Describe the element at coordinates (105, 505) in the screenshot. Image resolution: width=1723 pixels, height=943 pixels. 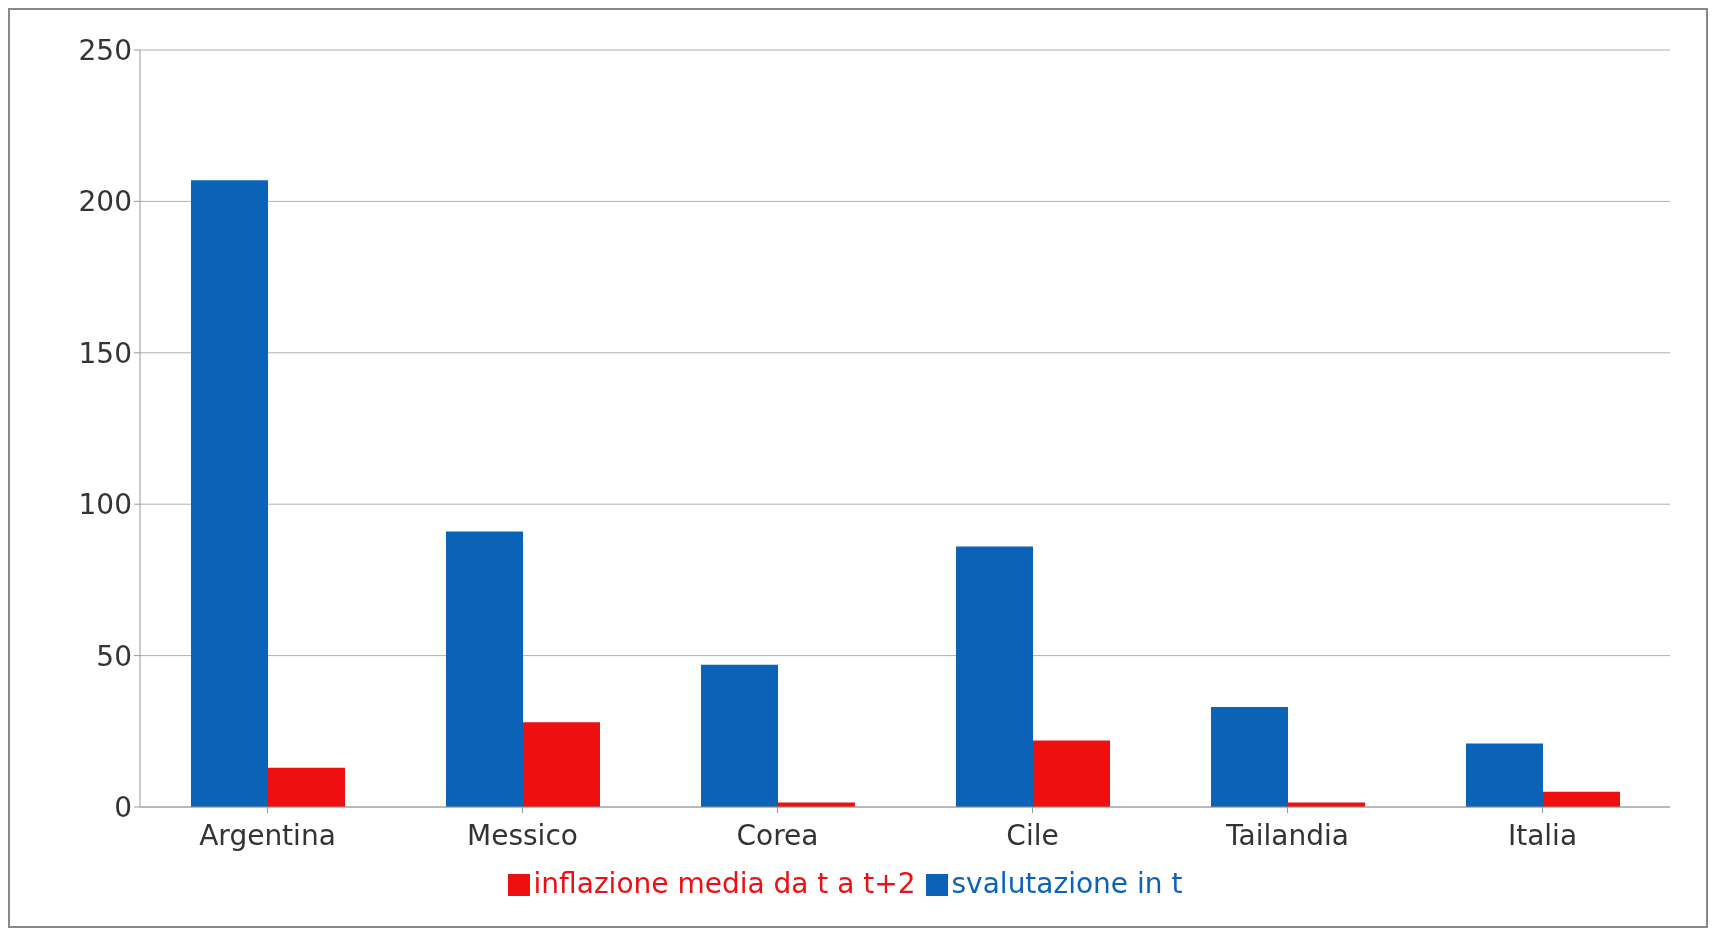
I see `y-tick-label: 100` at that location.